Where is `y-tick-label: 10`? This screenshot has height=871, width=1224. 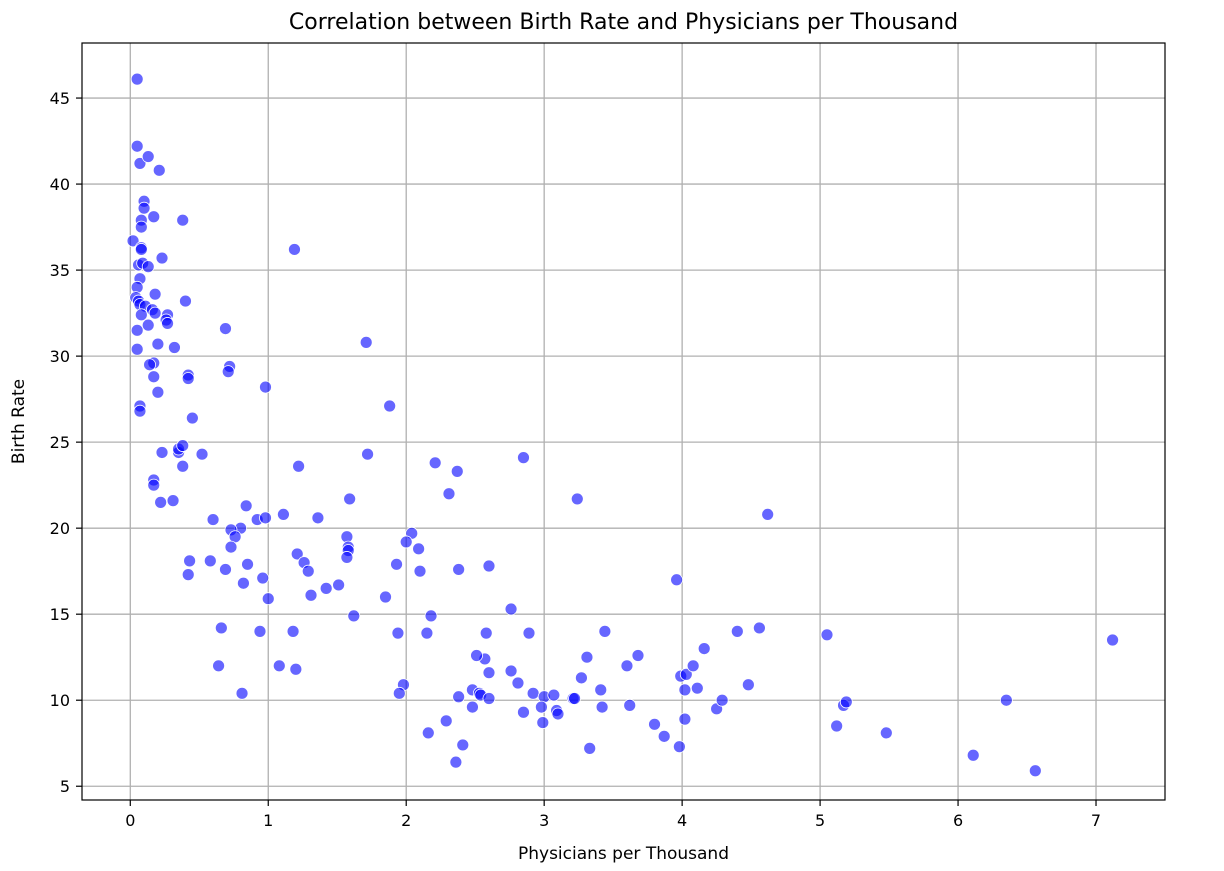 y-tick-label: 10 is located at coordinates (60, 700).